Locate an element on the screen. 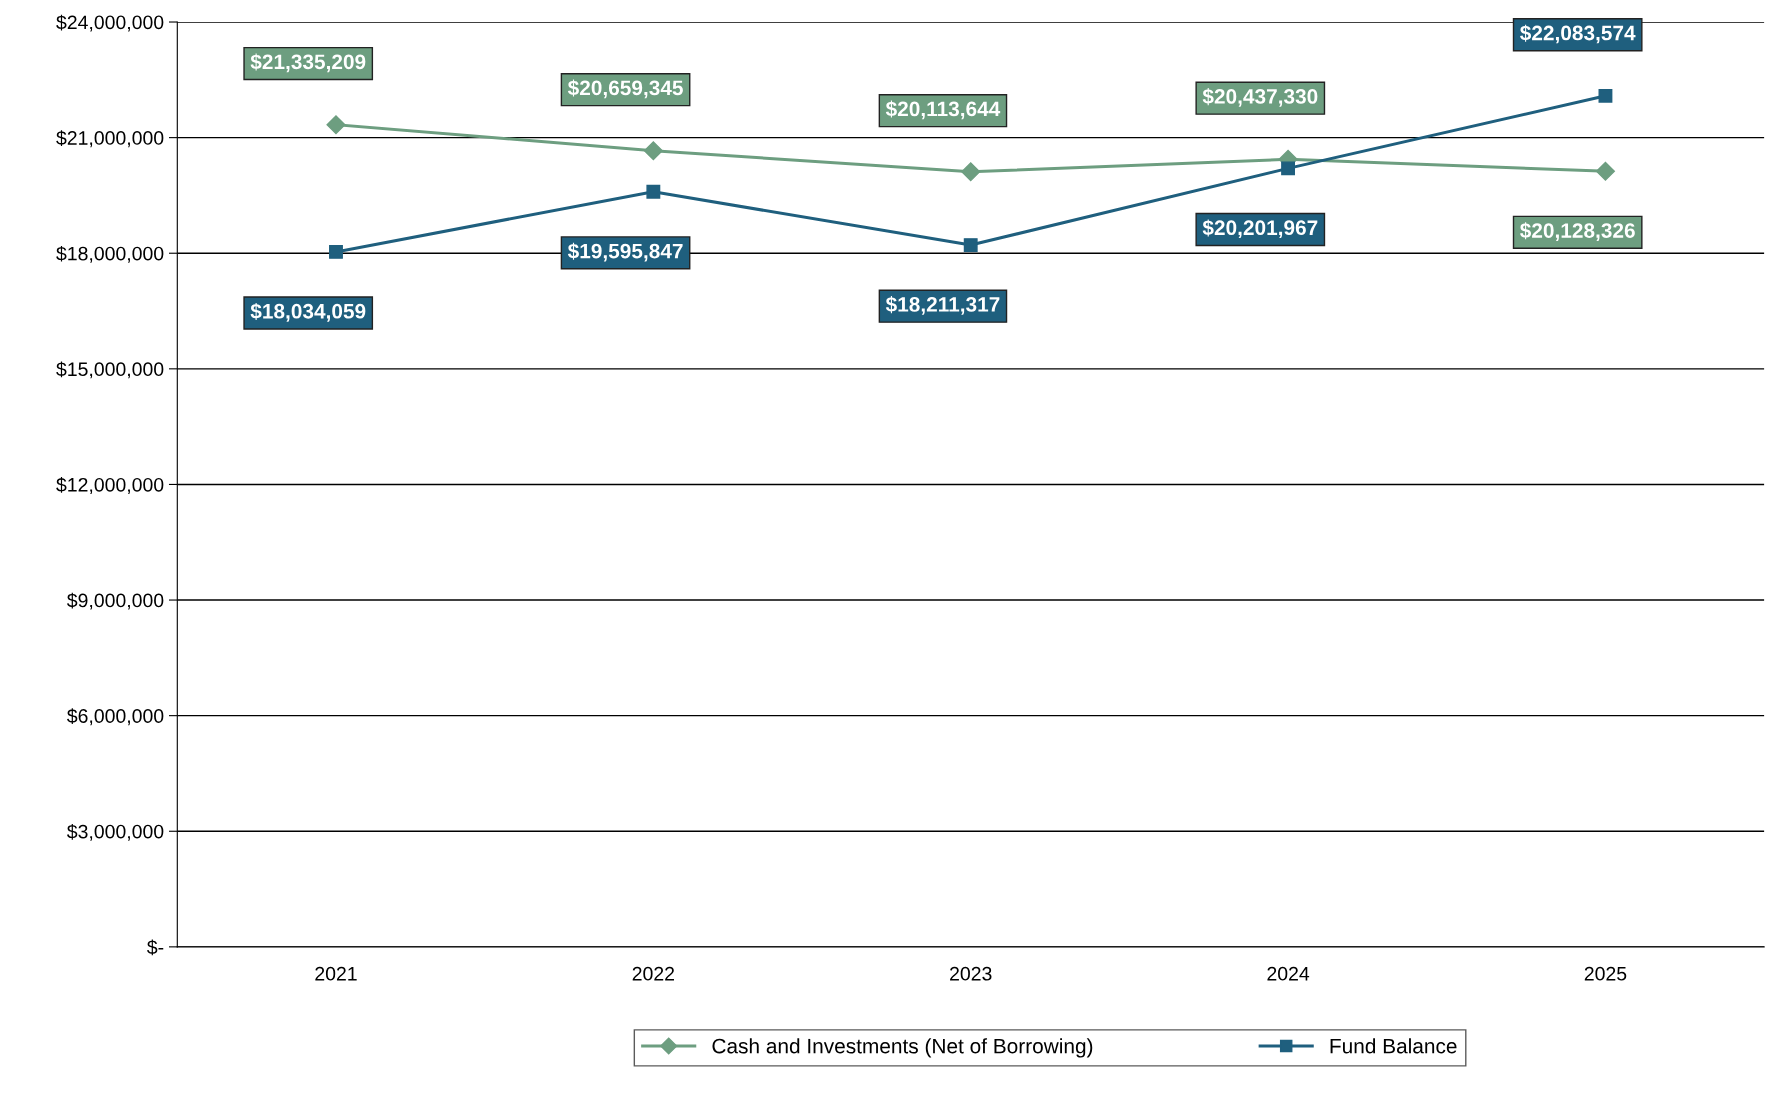  data-label: $21,335,209 is located at coordinates (308, 63).